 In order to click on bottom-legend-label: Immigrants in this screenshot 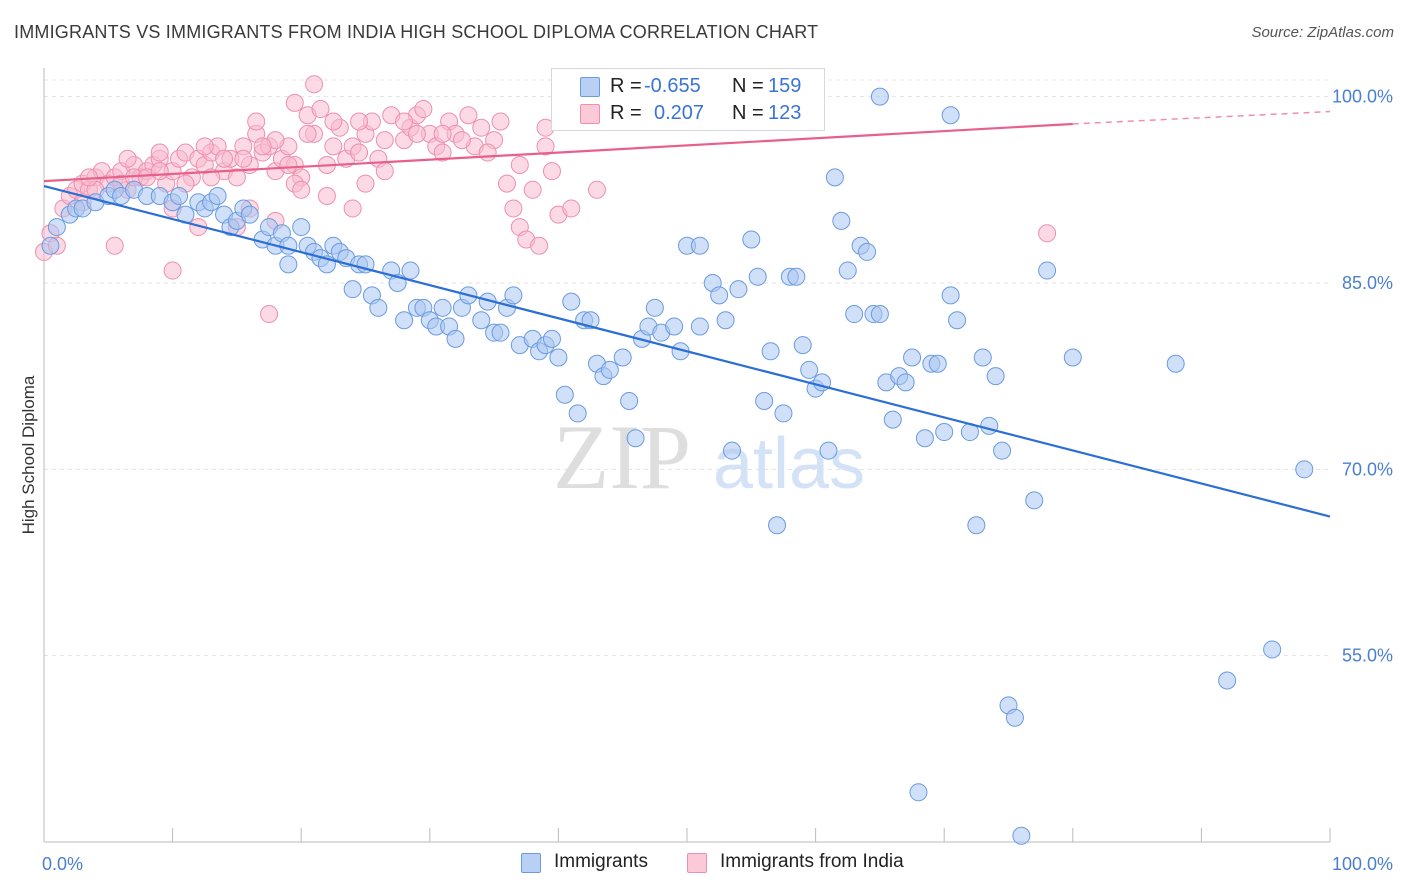, I will do `click(601, 861)`.